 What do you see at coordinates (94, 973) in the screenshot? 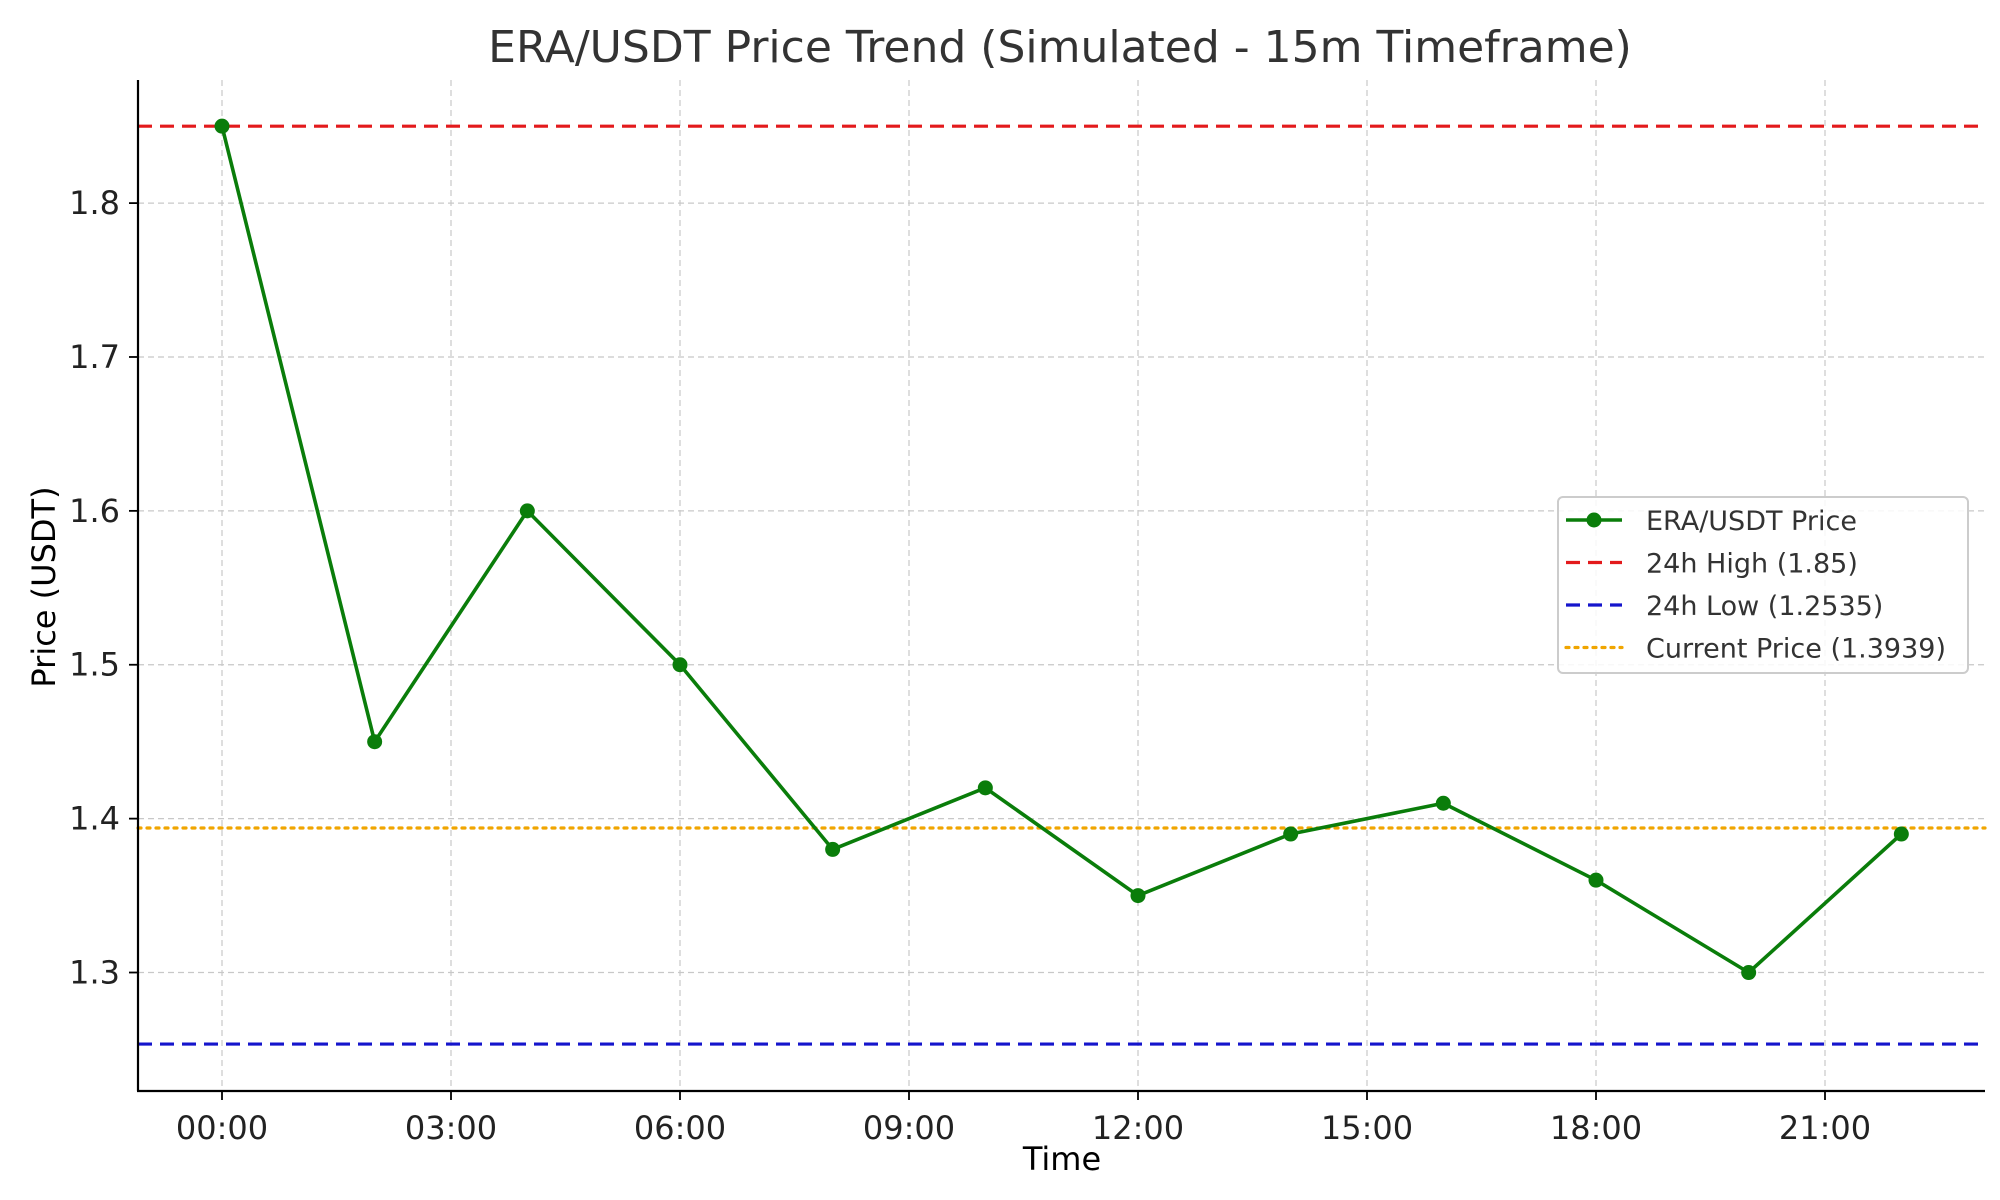
I see `y-tick-label: 1.3` at bounding box center [94, 973].